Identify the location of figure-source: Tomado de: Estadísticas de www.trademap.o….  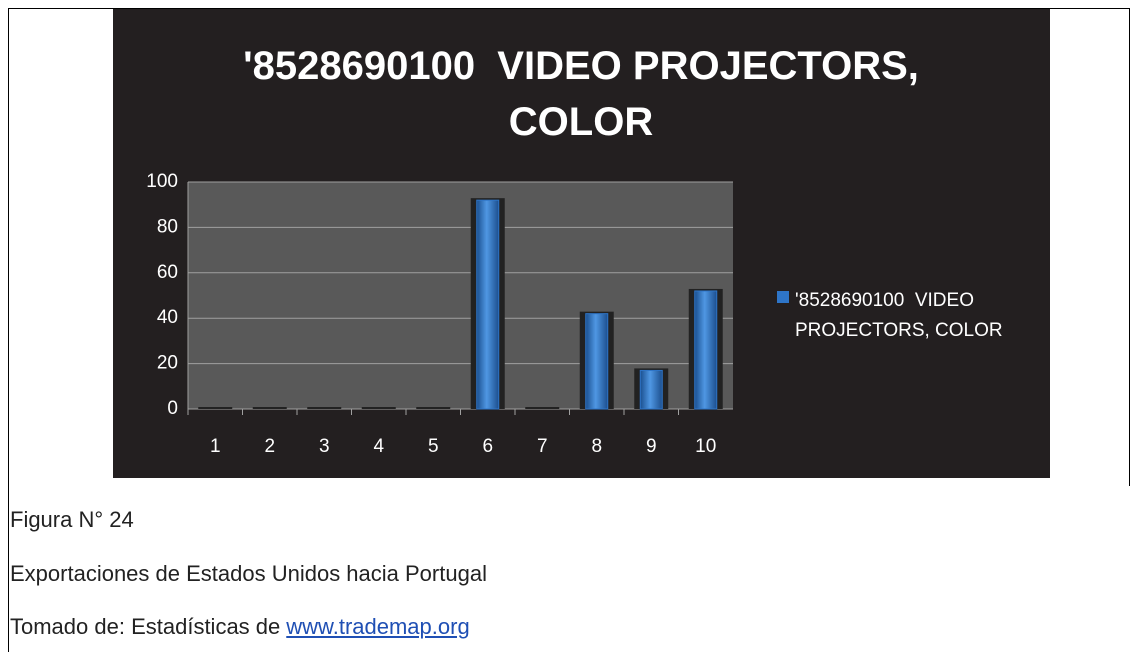
(240, 627).